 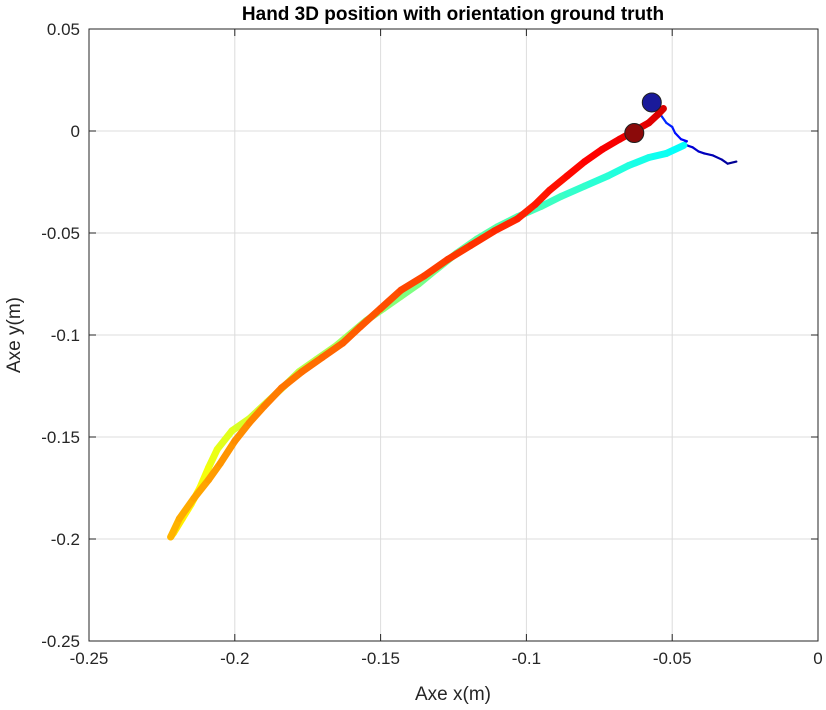 What do you see at coordinates (60, 233) in the screenshot?
I see `y-tick-label: -0.05` at bounding box center [60, 233].